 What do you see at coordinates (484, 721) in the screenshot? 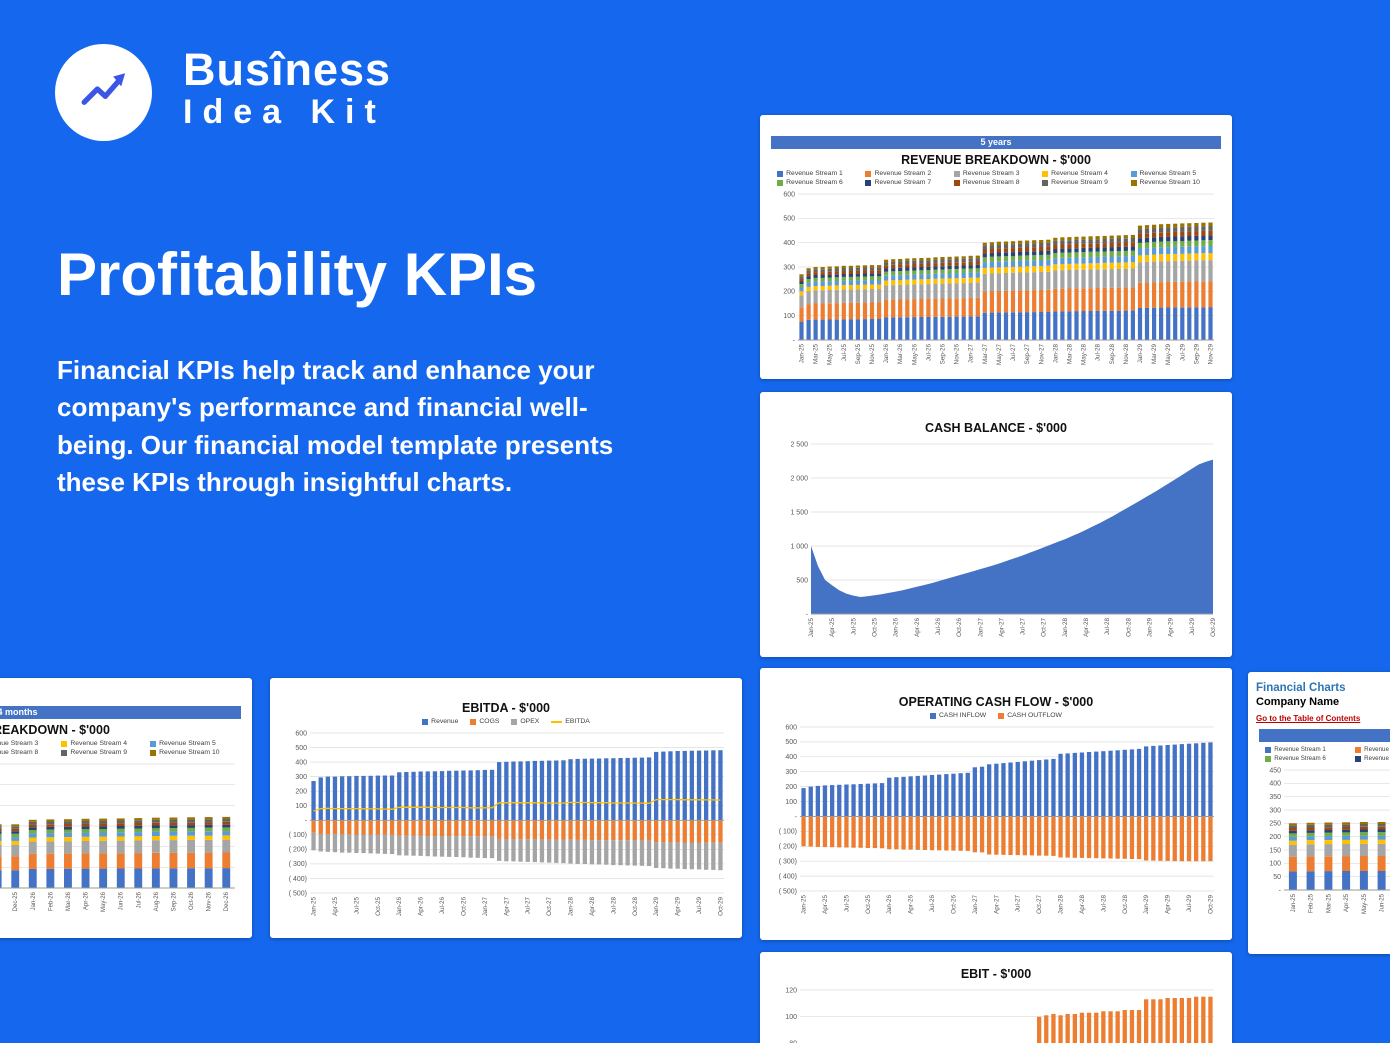
I see `legend-item: COGS` at bounding box center [484, 721].